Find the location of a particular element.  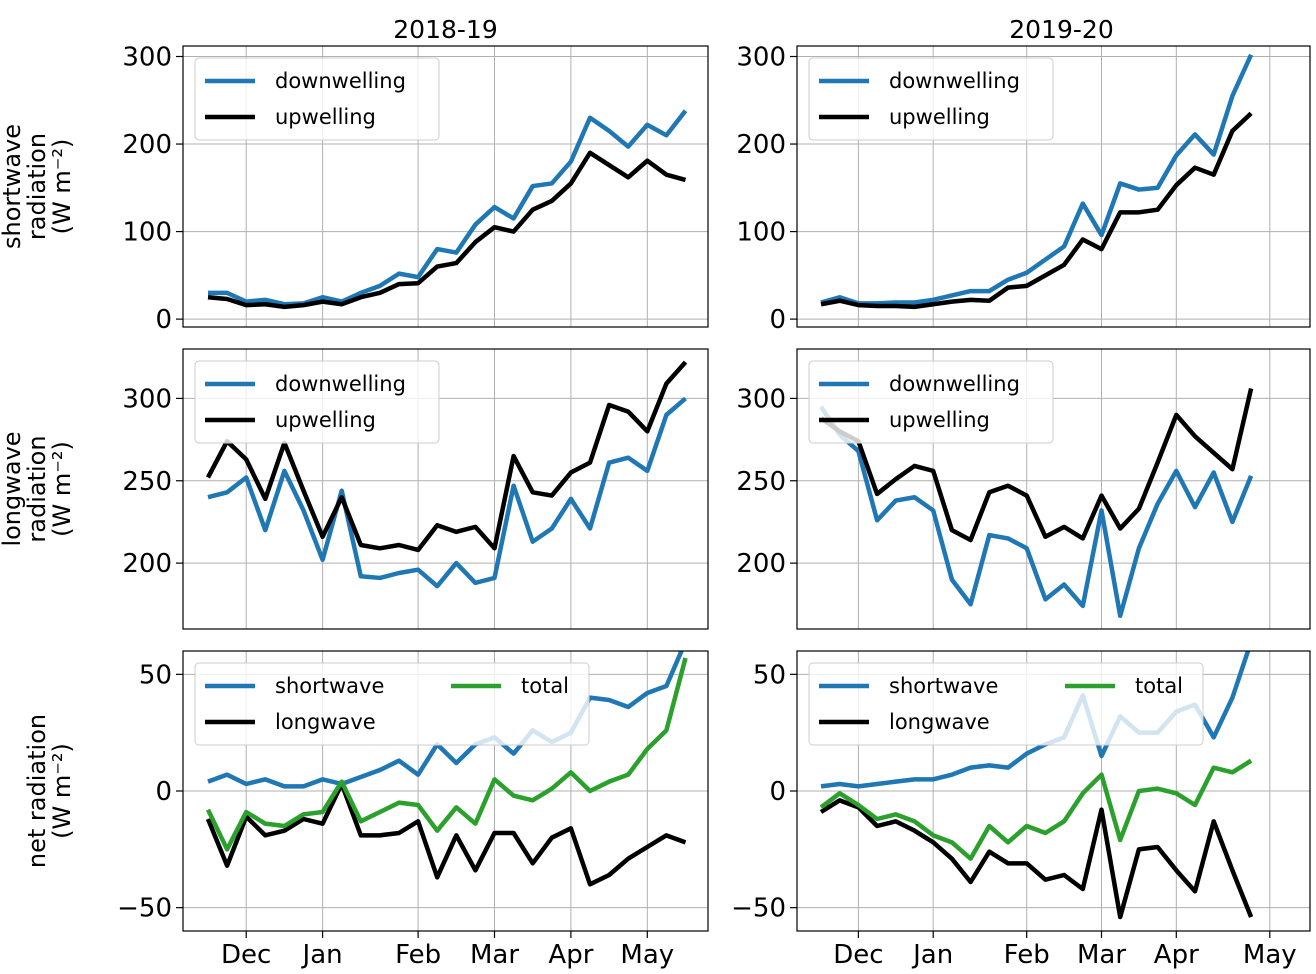

y-axis-label: net radiation is located at coordinates (37, 791).